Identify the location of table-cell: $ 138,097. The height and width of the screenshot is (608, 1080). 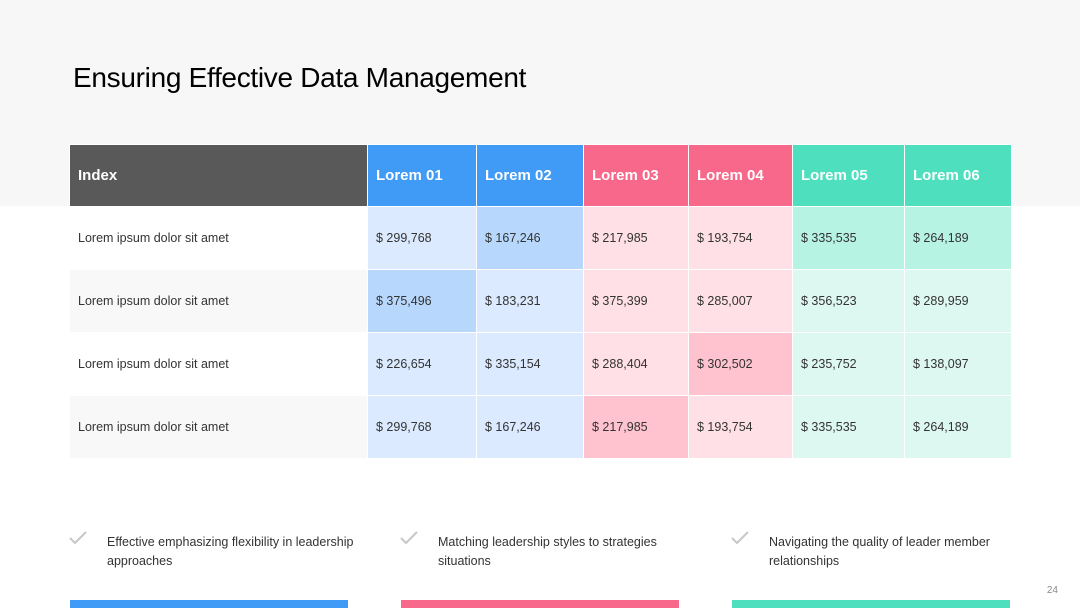
(958, 364).